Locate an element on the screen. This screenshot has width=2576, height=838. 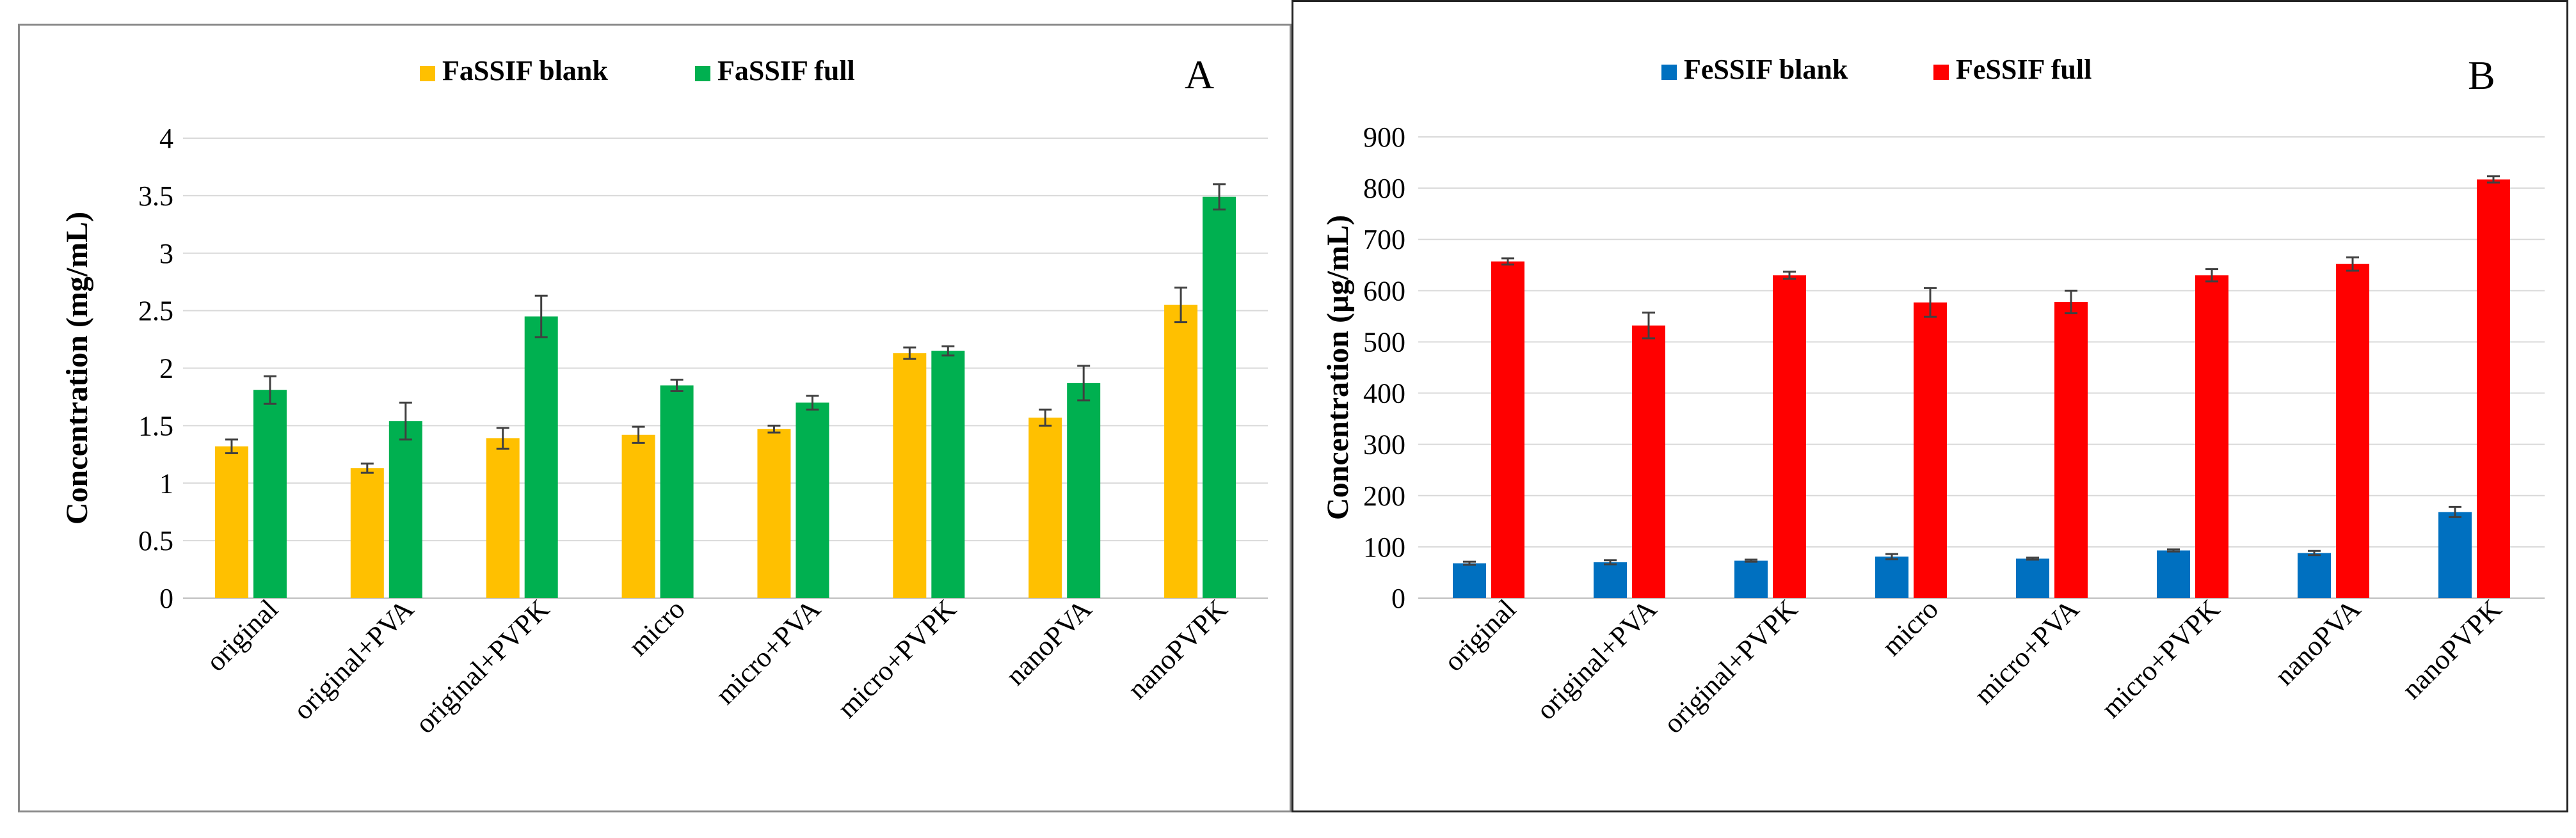
panel-label-a: A is located at coordinates (1200, 74).